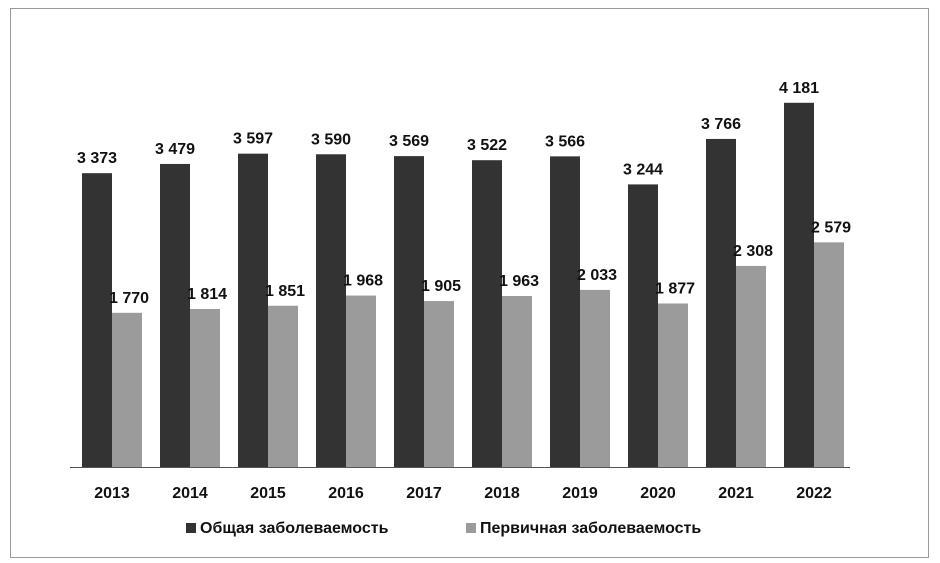 The width and height of the screenshot is (940, 563). I want to click on x-tick-2017: 2017, so click(424, 493).